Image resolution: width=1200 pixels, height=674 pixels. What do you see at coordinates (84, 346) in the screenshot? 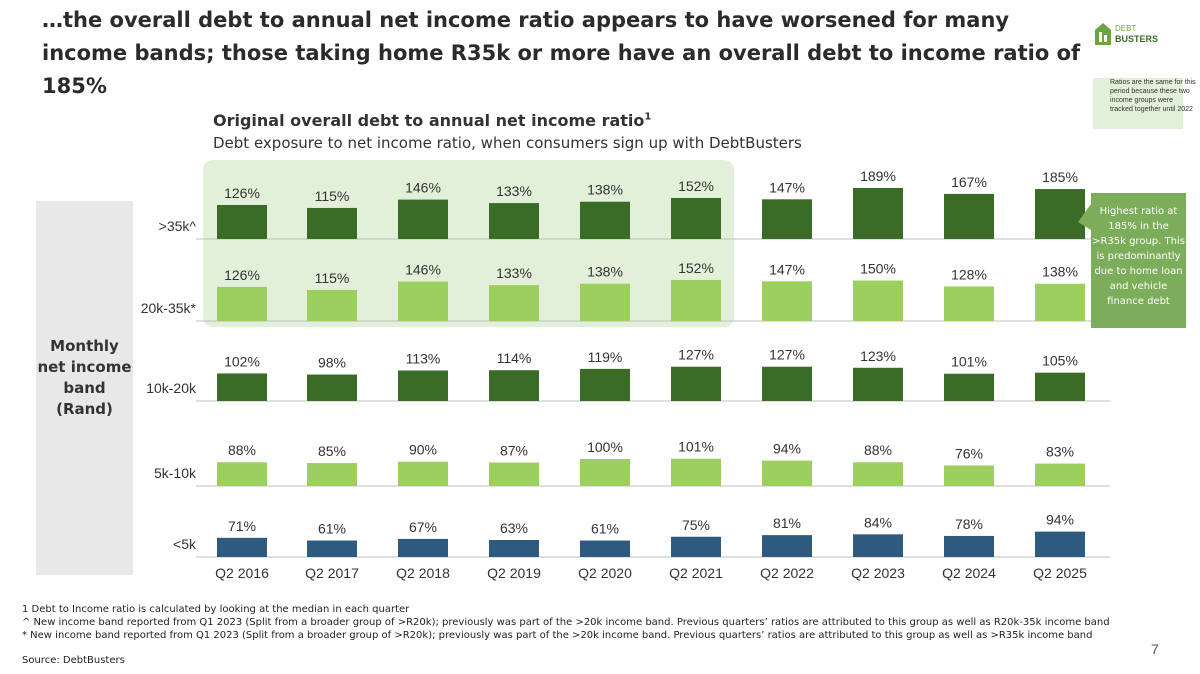
I see `axis-label-line-1: Monthly` at bounding box center [84, 346].